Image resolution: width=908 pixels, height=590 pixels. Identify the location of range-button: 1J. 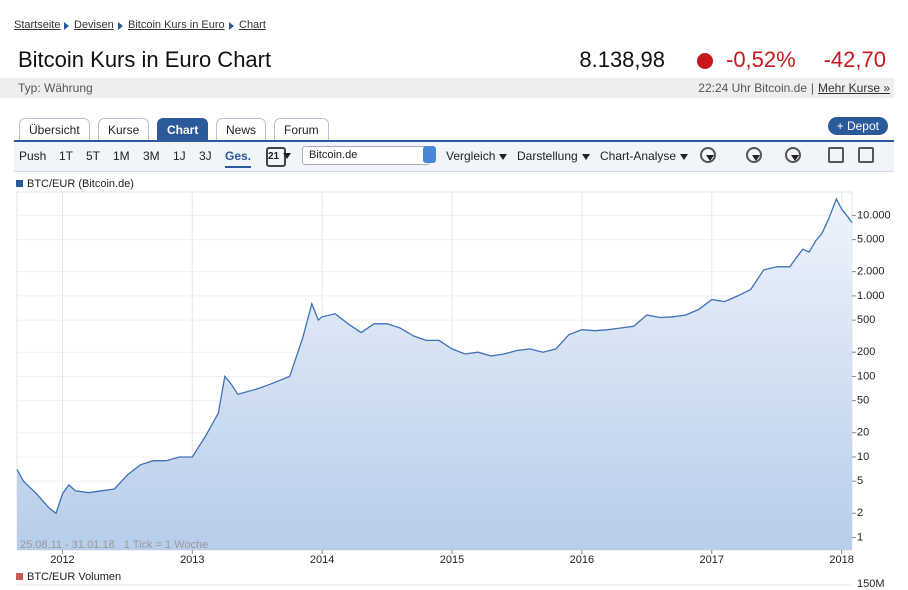
(179, 156).